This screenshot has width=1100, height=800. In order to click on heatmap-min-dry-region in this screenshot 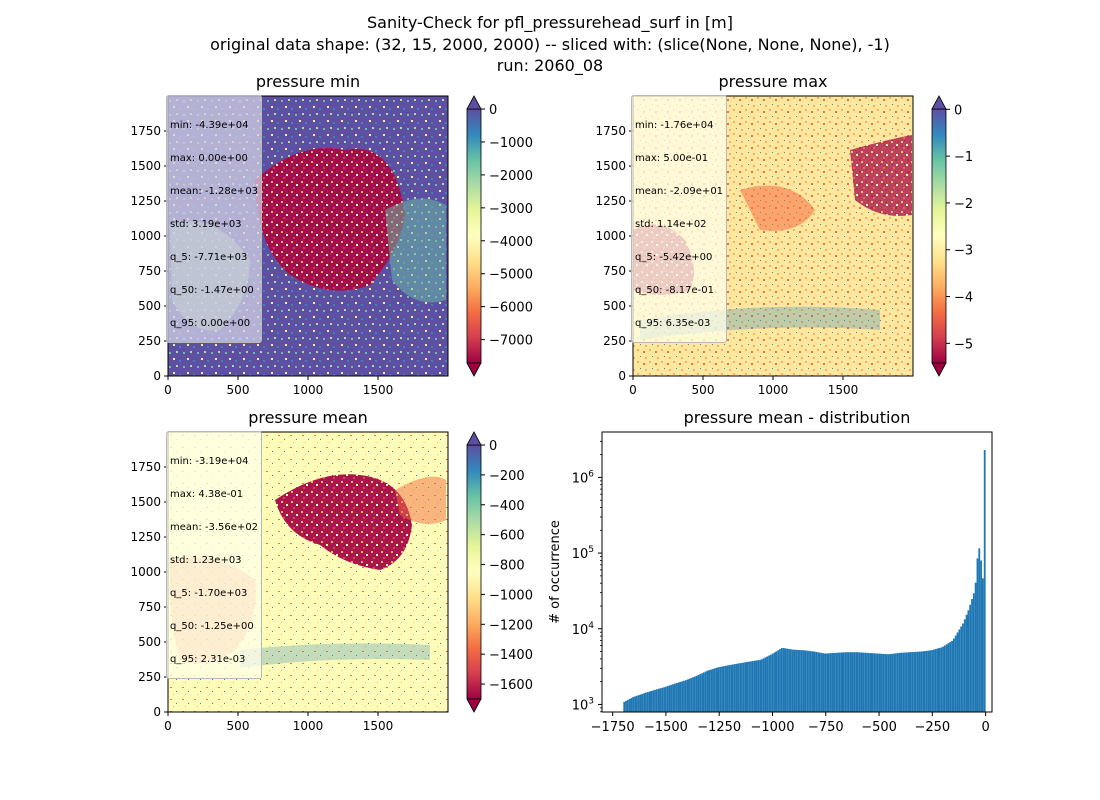, I will do `click(330, 219)`.